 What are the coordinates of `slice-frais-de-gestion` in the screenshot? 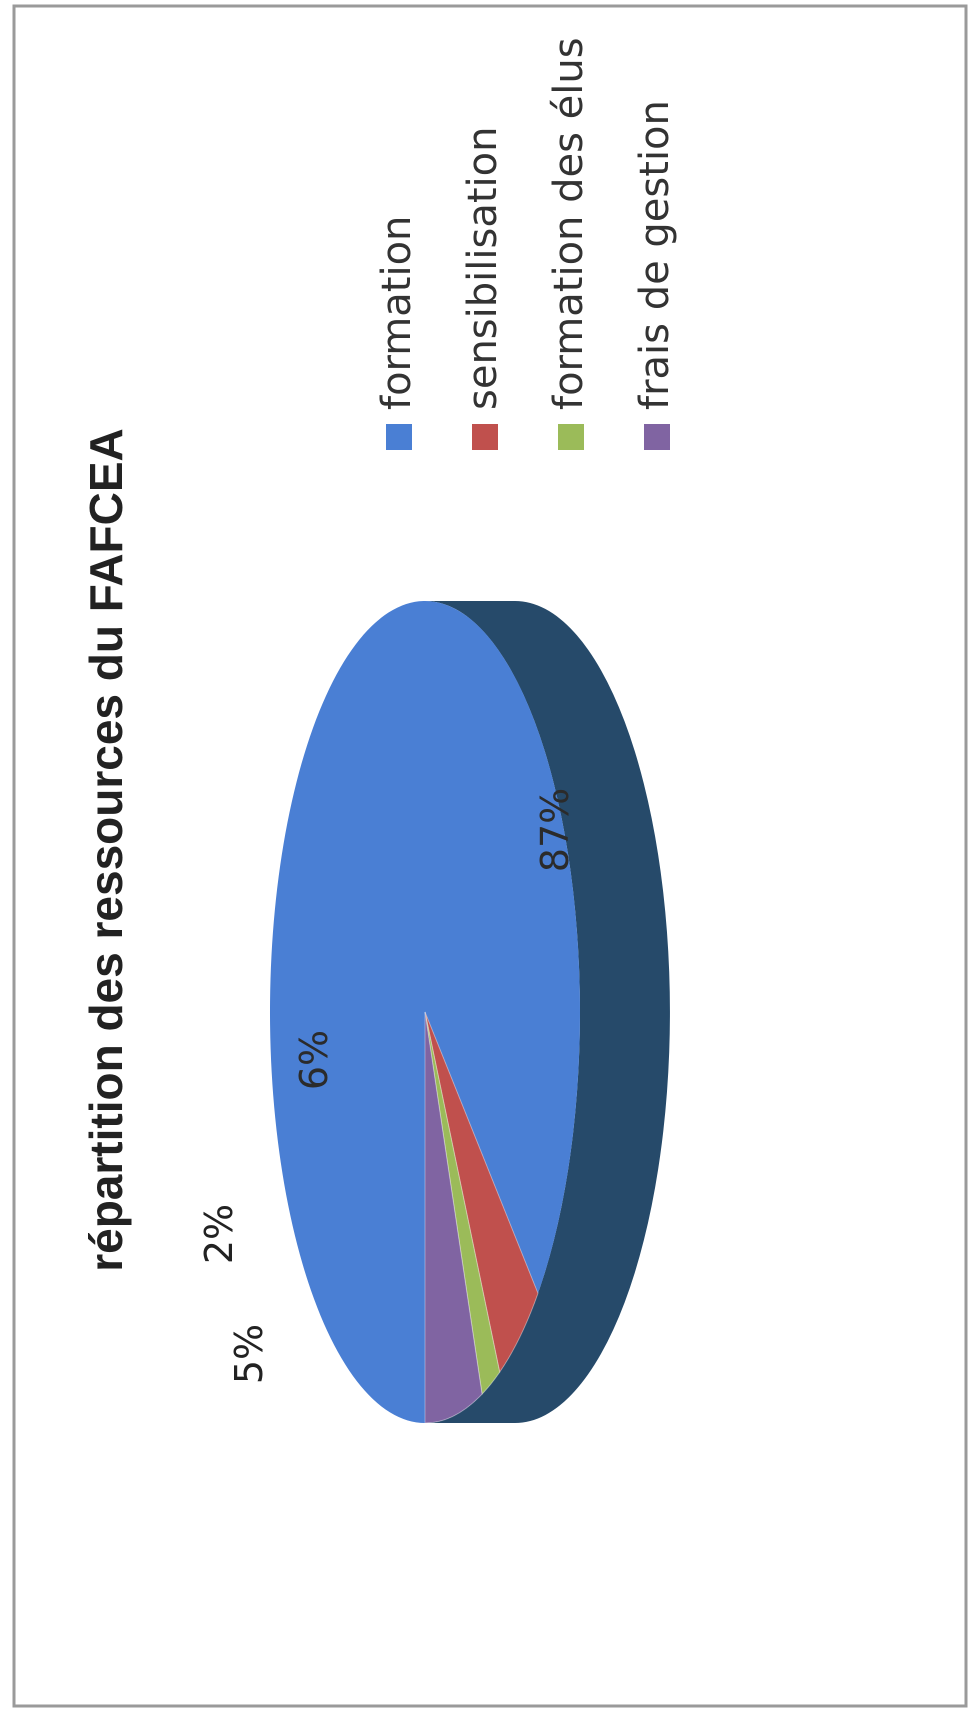 It's located at (453, 1217).